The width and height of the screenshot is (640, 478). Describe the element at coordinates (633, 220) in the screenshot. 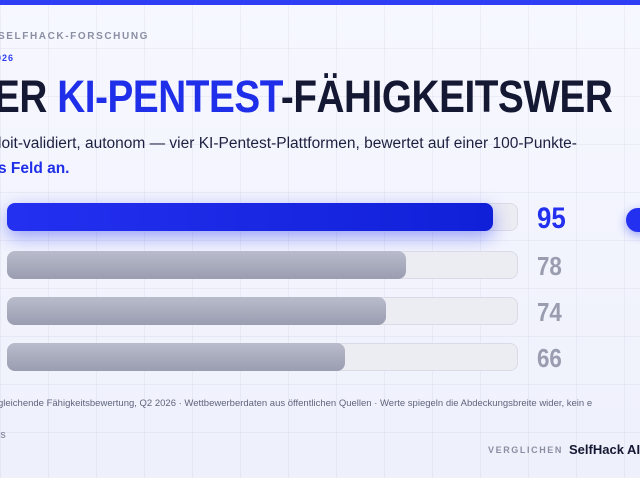

I see `highlight-dot` at that location.